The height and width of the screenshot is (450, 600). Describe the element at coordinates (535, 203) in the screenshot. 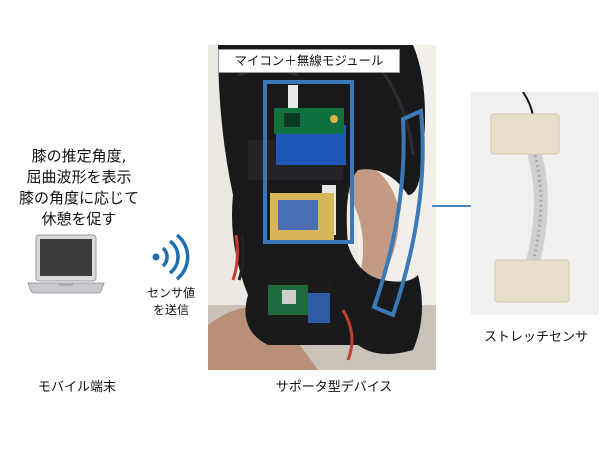

I see `stretch-sensor-photo` at that location.